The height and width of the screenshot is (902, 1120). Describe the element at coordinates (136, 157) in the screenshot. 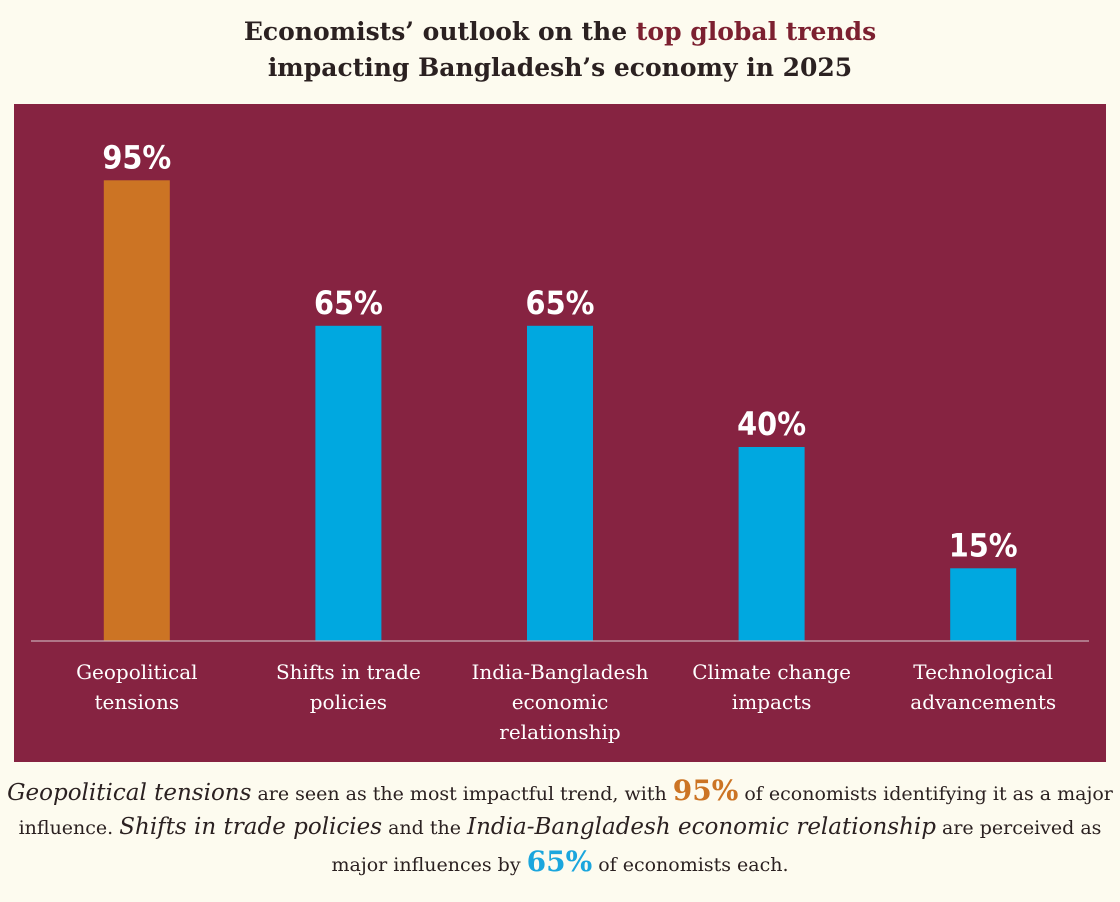

I see `value-label-1: 95%` at that location.